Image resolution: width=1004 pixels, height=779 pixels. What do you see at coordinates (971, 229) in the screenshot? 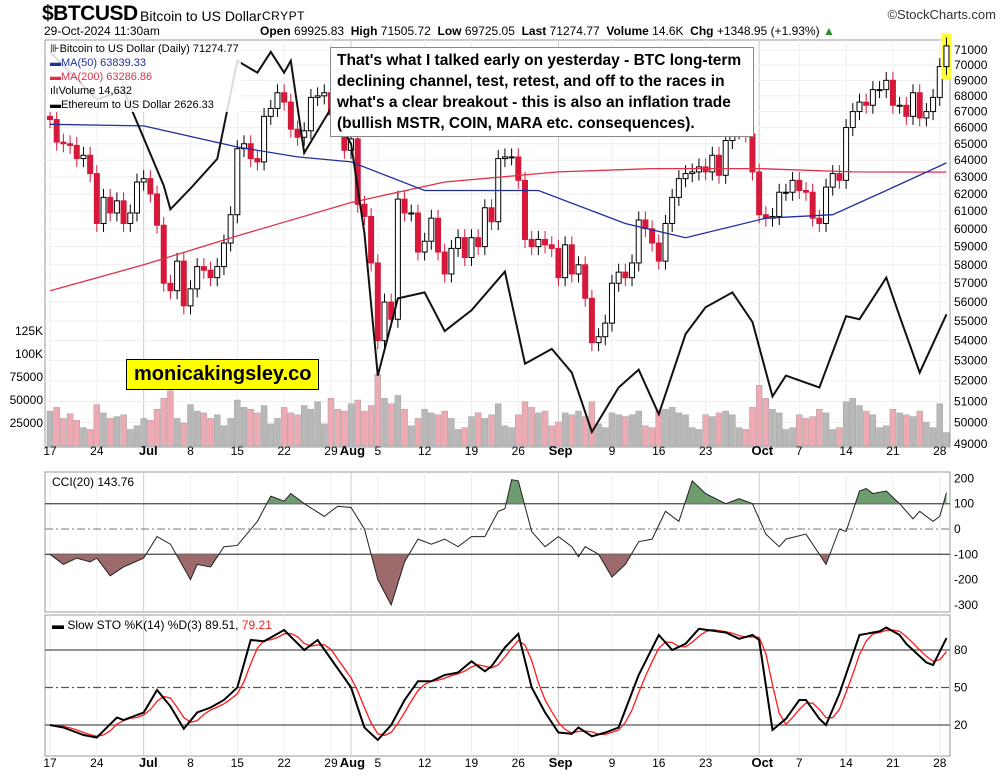
I see `y-tick-label: 60000` at bounding box center [971, 229].